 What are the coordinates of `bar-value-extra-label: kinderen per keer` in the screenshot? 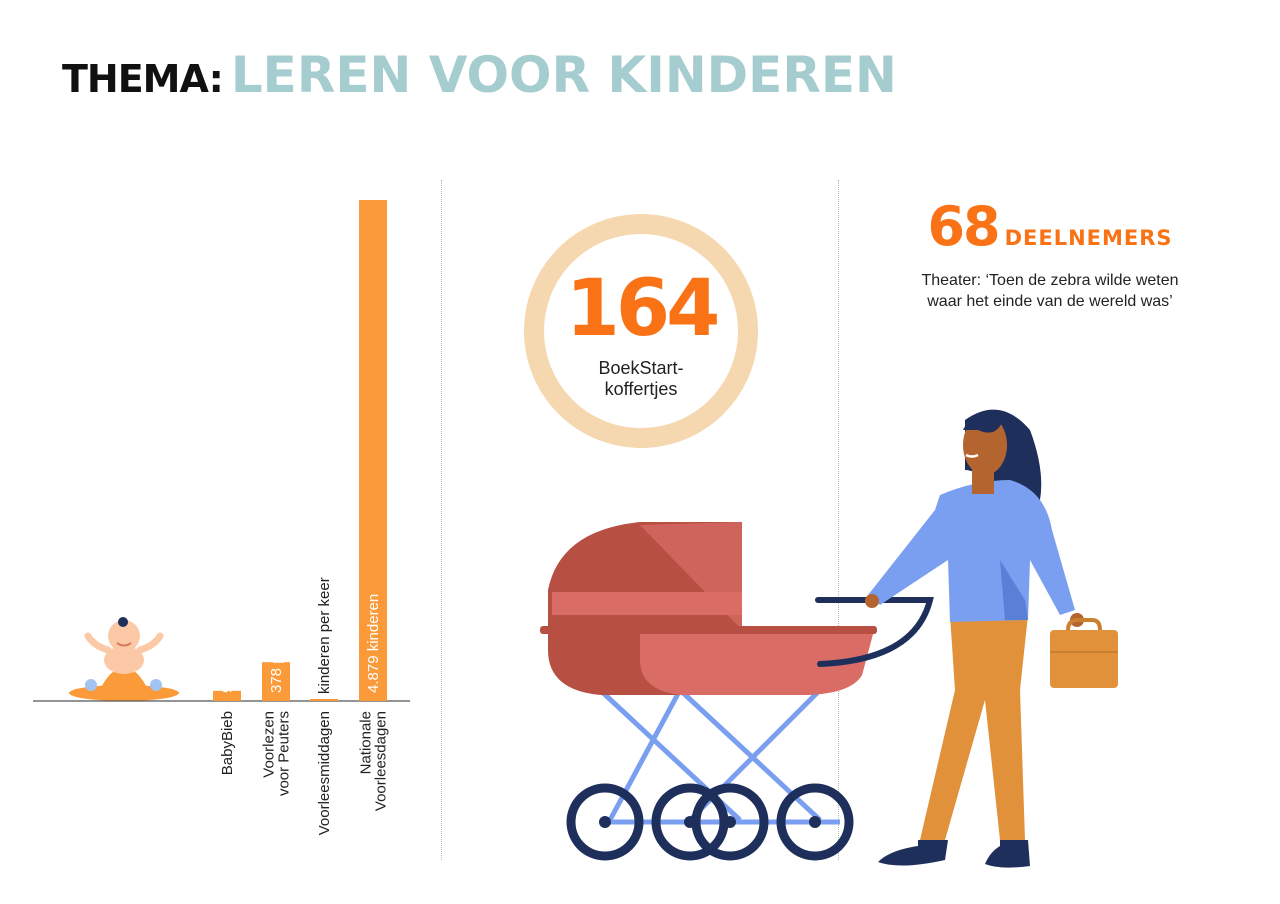 It's located at (324, 635).